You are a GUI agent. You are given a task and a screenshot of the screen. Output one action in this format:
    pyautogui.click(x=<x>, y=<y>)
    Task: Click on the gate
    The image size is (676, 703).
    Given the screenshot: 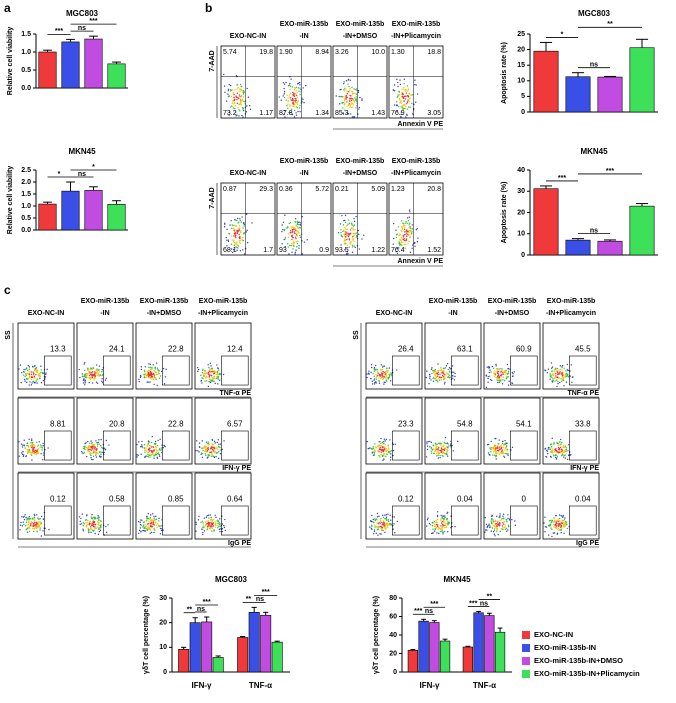 What is the action you would take?
    pyautogui.click(x=58, y=370)
    